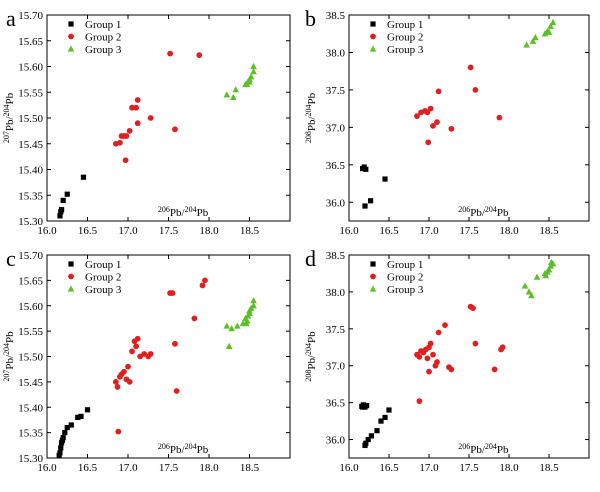  I want to click on y-axis-label: 208Pb/204Pb, so click(311, 356).